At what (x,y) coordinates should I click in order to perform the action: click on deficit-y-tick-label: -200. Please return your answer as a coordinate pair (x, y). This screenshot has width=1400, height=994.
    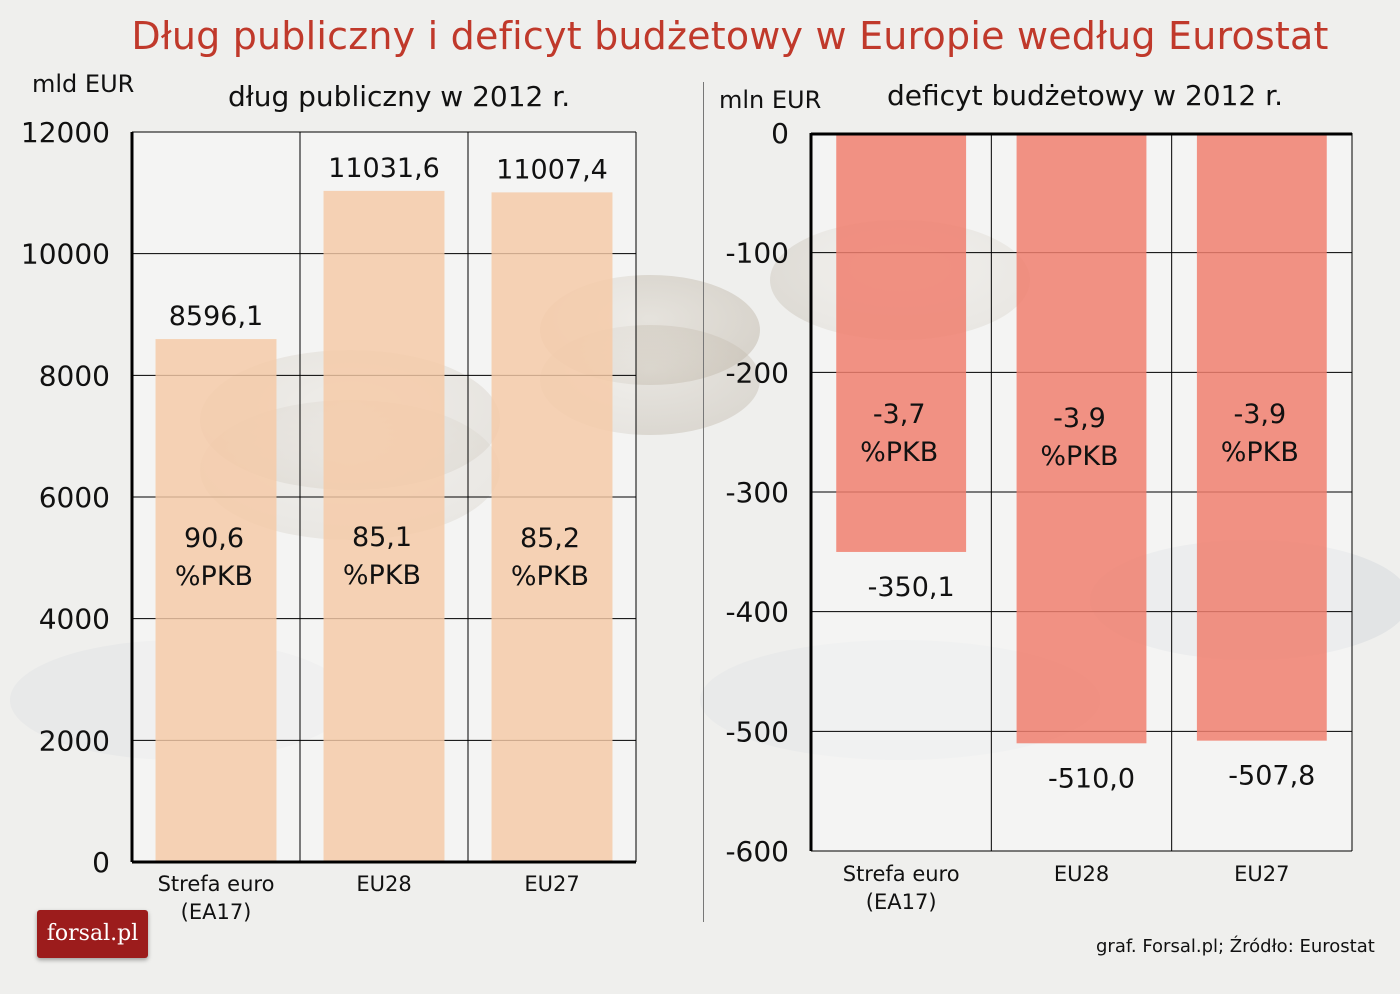
    Looking at the image, I should click on (757, 372).